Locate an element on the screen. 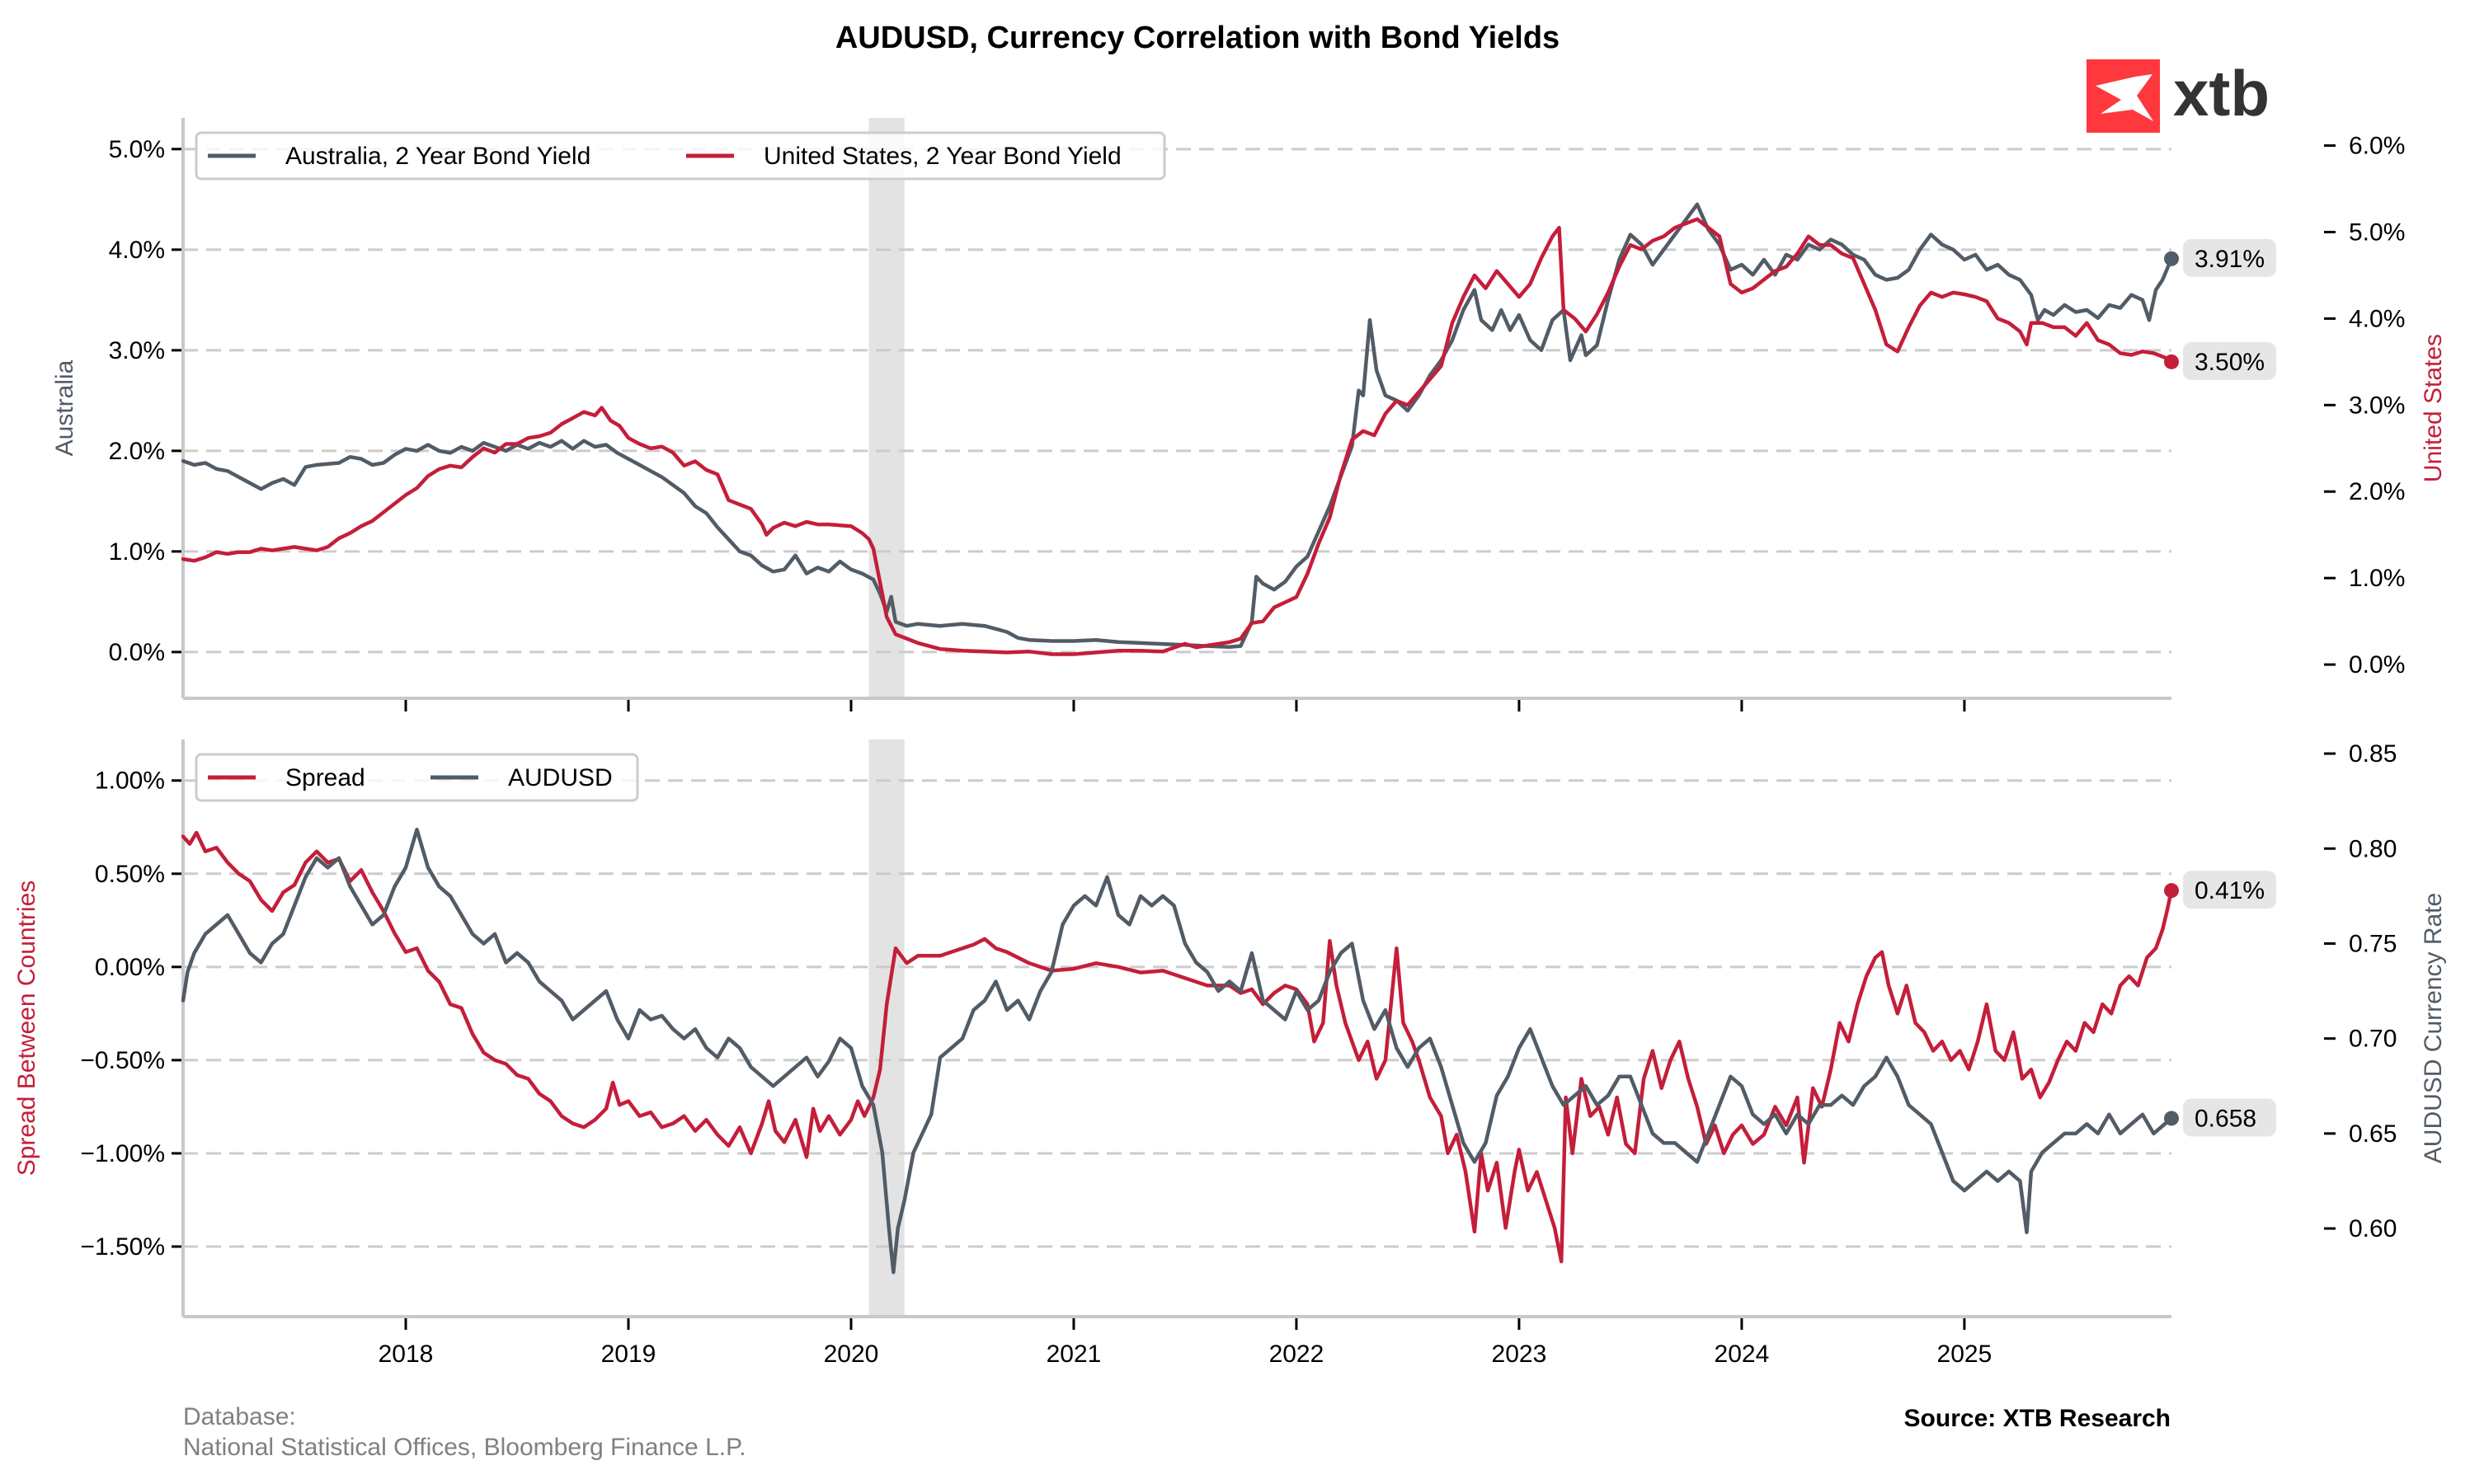 This screenshot has width=2470, height=1484. right-tick-label: 0.60 is located at coordinates (2373, 1228).